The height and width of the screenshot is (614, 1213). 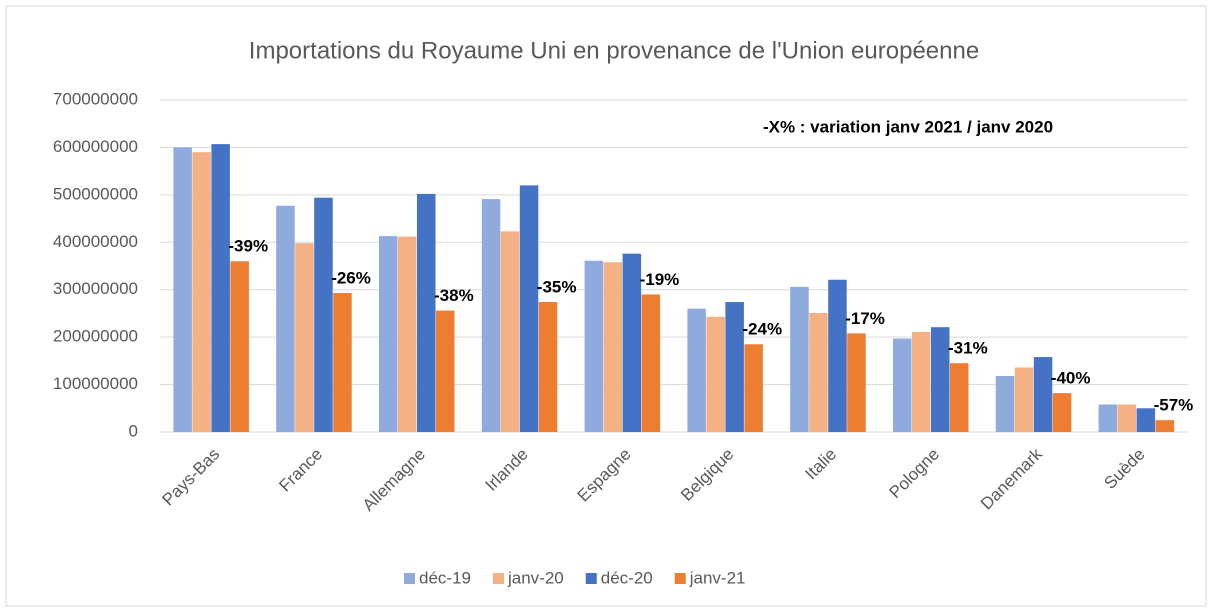 What do you see at coordinates (1174, 405) in the screenshot?
I see `change-label: -57%` at bounding box center [1174, 405].